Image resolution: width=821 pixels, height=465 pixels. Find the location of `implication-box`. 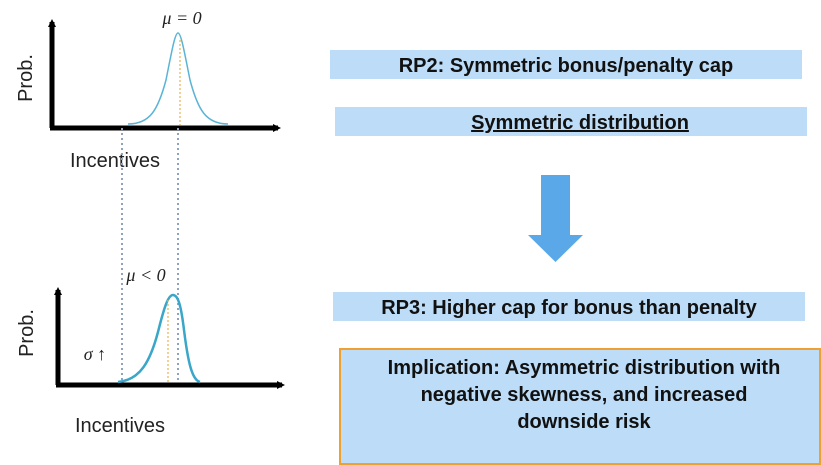

implication-box is located at coordinates (580, 406).